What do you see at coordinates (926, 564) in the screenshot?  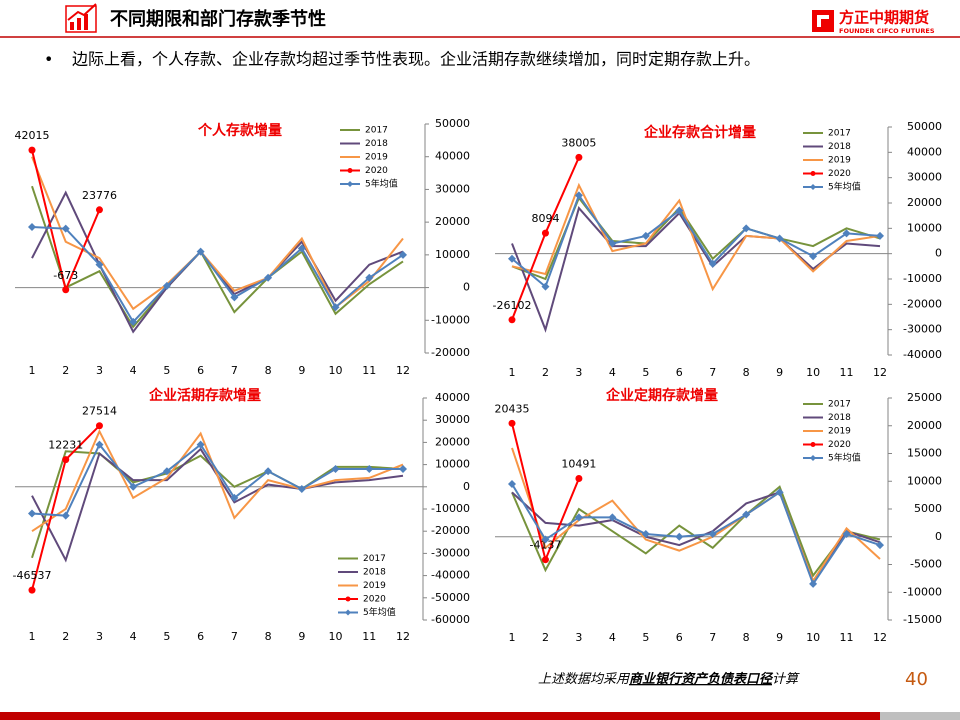 I see `y-tick-label: -5000` at bounding box center [926, 564].